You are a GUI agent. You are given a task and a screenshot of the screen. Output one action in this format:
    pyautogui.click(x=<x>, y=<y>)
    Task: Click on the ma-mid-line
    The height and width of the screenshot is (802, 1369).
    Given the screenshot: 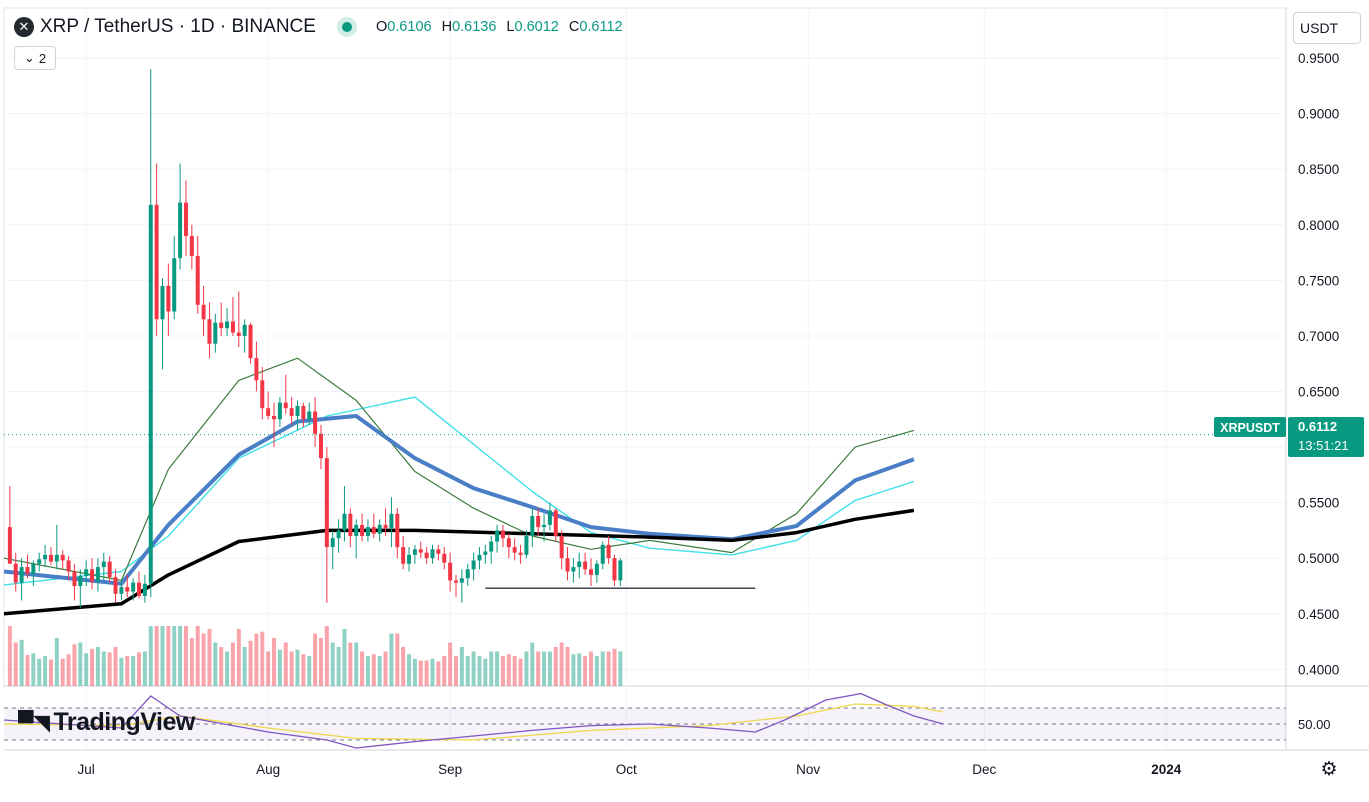 What is the action you would take?
    pyautogui.click(x=459, y=500)
    